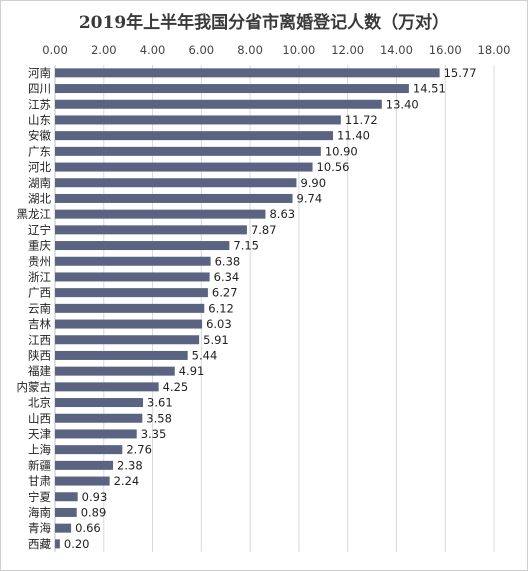 This screenshot has height=571, width=528. Describe the element at coordinates (104, 50) in the screenshot. I see `x-tick-label: 2.00` at that location.